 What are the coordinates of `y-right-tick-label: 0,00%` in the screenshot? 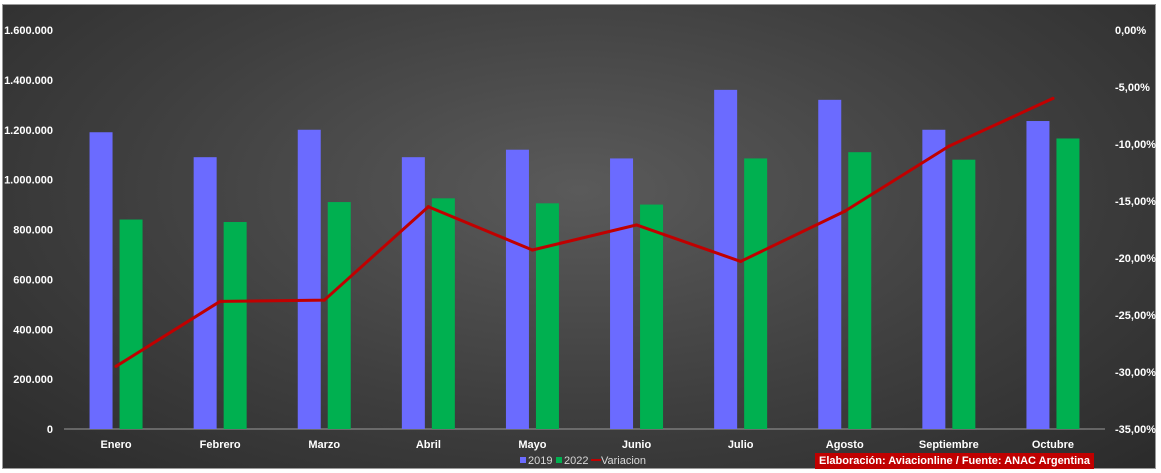 It's located at (1130, 31).